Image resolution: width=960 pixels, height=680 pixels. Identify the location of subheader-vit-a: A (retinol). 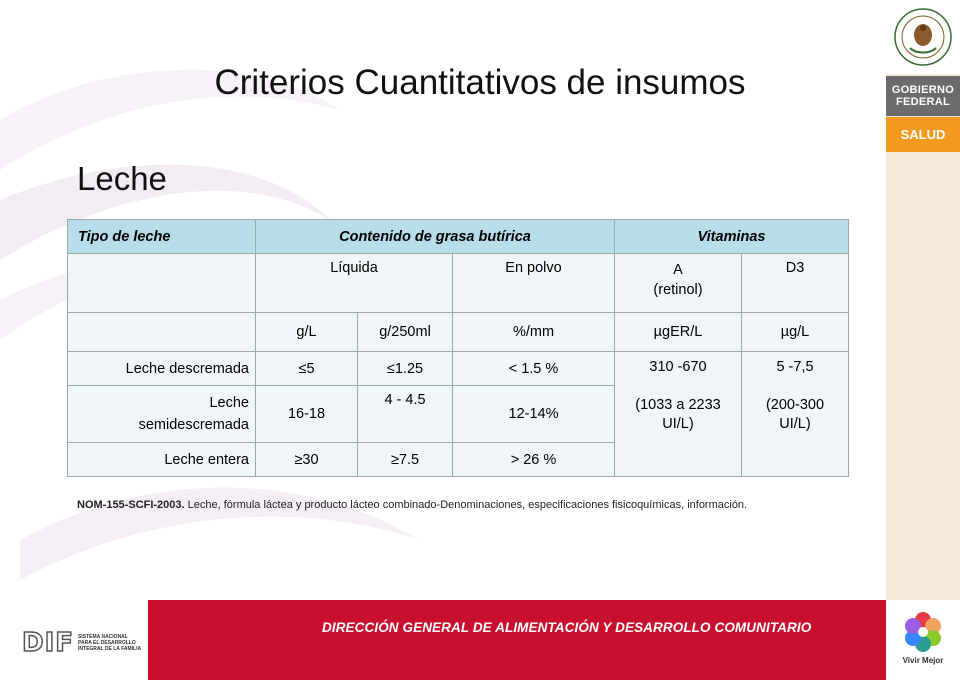
(678, 283).